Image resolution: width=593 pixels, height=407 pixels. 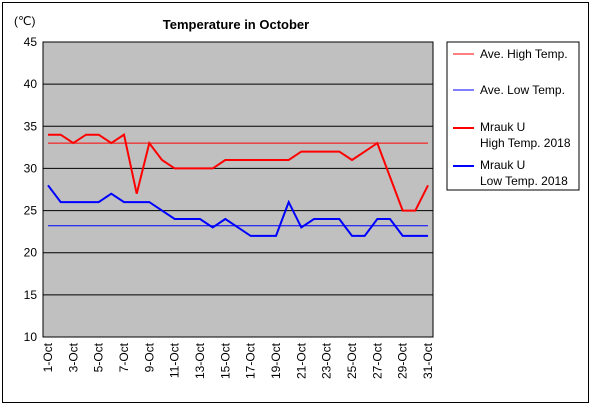 I want to click on x-tick-label: 27-Oct, so click(x=377, y=360).